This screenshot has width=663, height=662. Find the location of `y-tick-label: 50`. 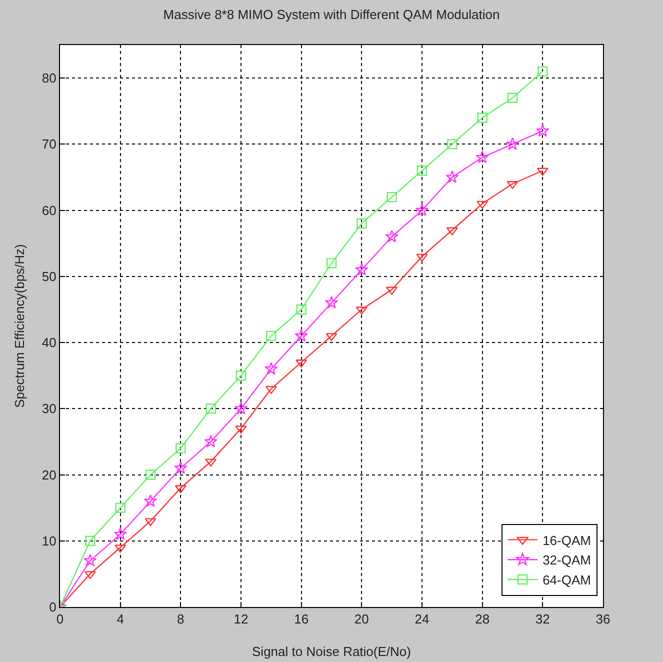

y-tick-label: 50 is located at coordinates (49, 276).